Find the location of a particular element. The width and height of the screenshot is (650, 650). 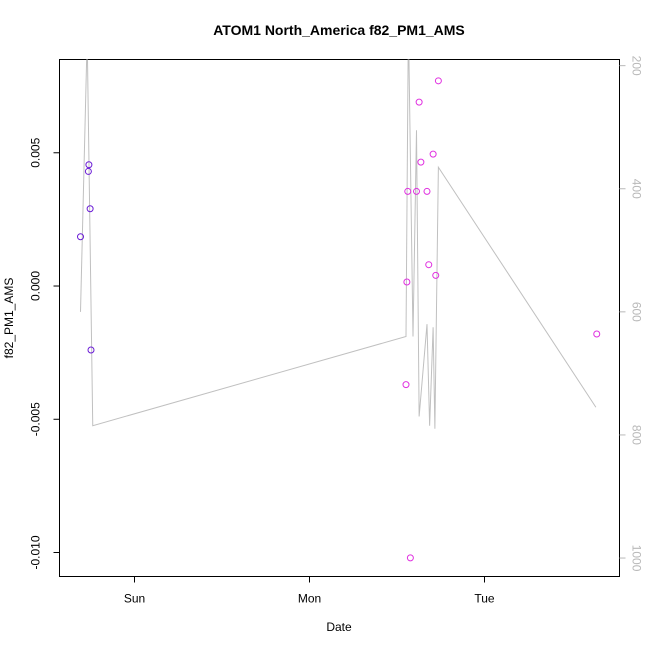

y-axis-right: 200 400 600 800 1000 is located at coordinates (631, 314).